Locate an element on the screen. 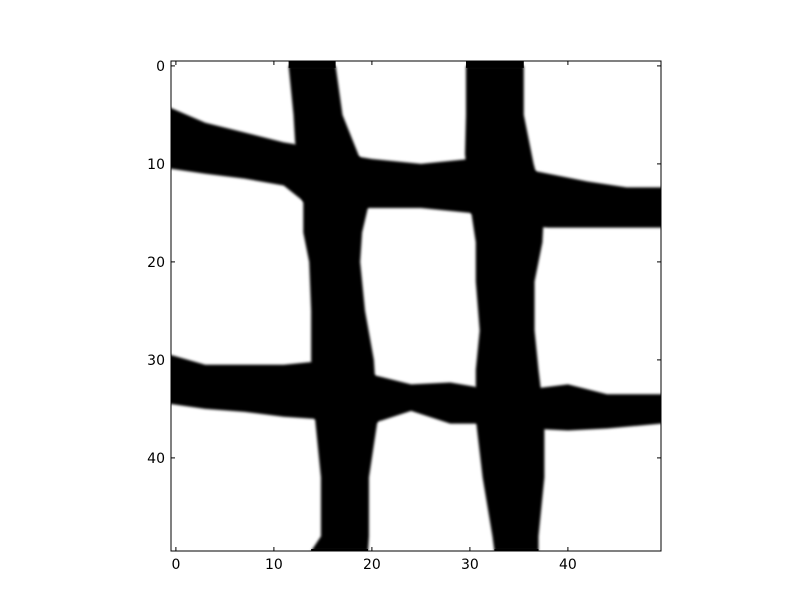 The width and height of the screenshot is (812, 612). x-tick-label: 40 is located at coordinates (568, 565).